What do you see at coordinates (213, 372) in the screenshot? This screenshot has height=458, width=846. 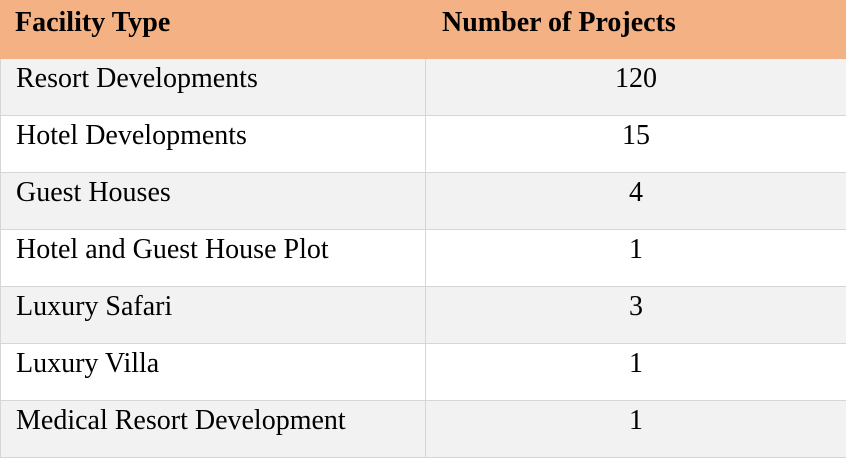 I see `facility-type-cell: Luxury Villa` at bounding box center [213, 372].